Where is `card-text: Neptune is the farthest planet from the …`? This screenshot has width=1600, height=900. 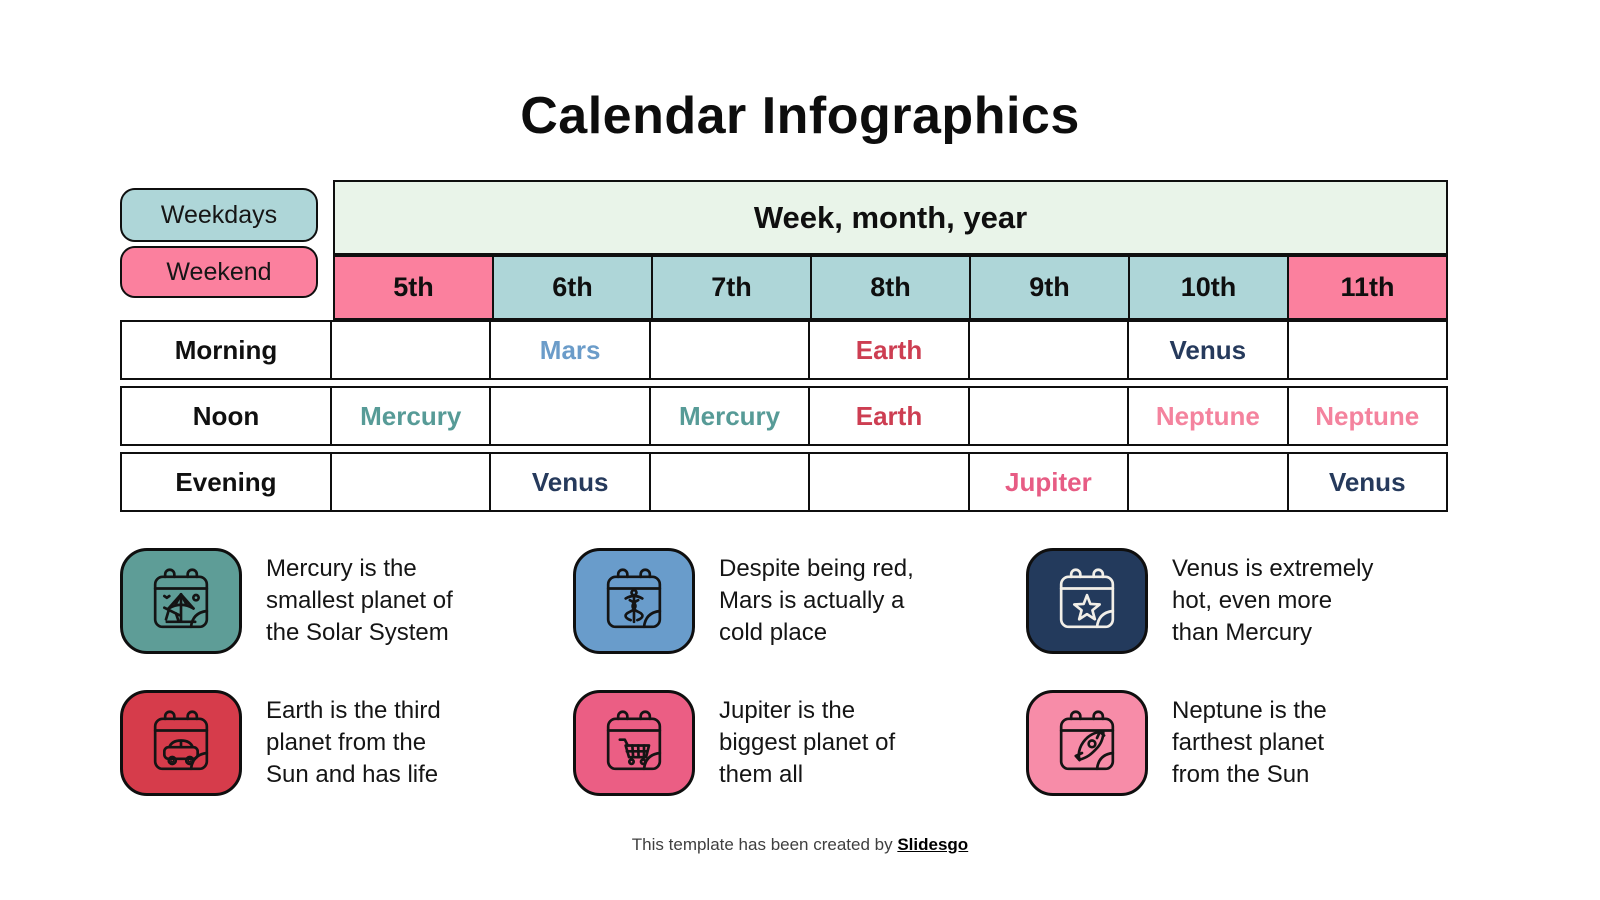 card-text: Neptune is the farthest planet from the … is located at coordinates (1249, 742).